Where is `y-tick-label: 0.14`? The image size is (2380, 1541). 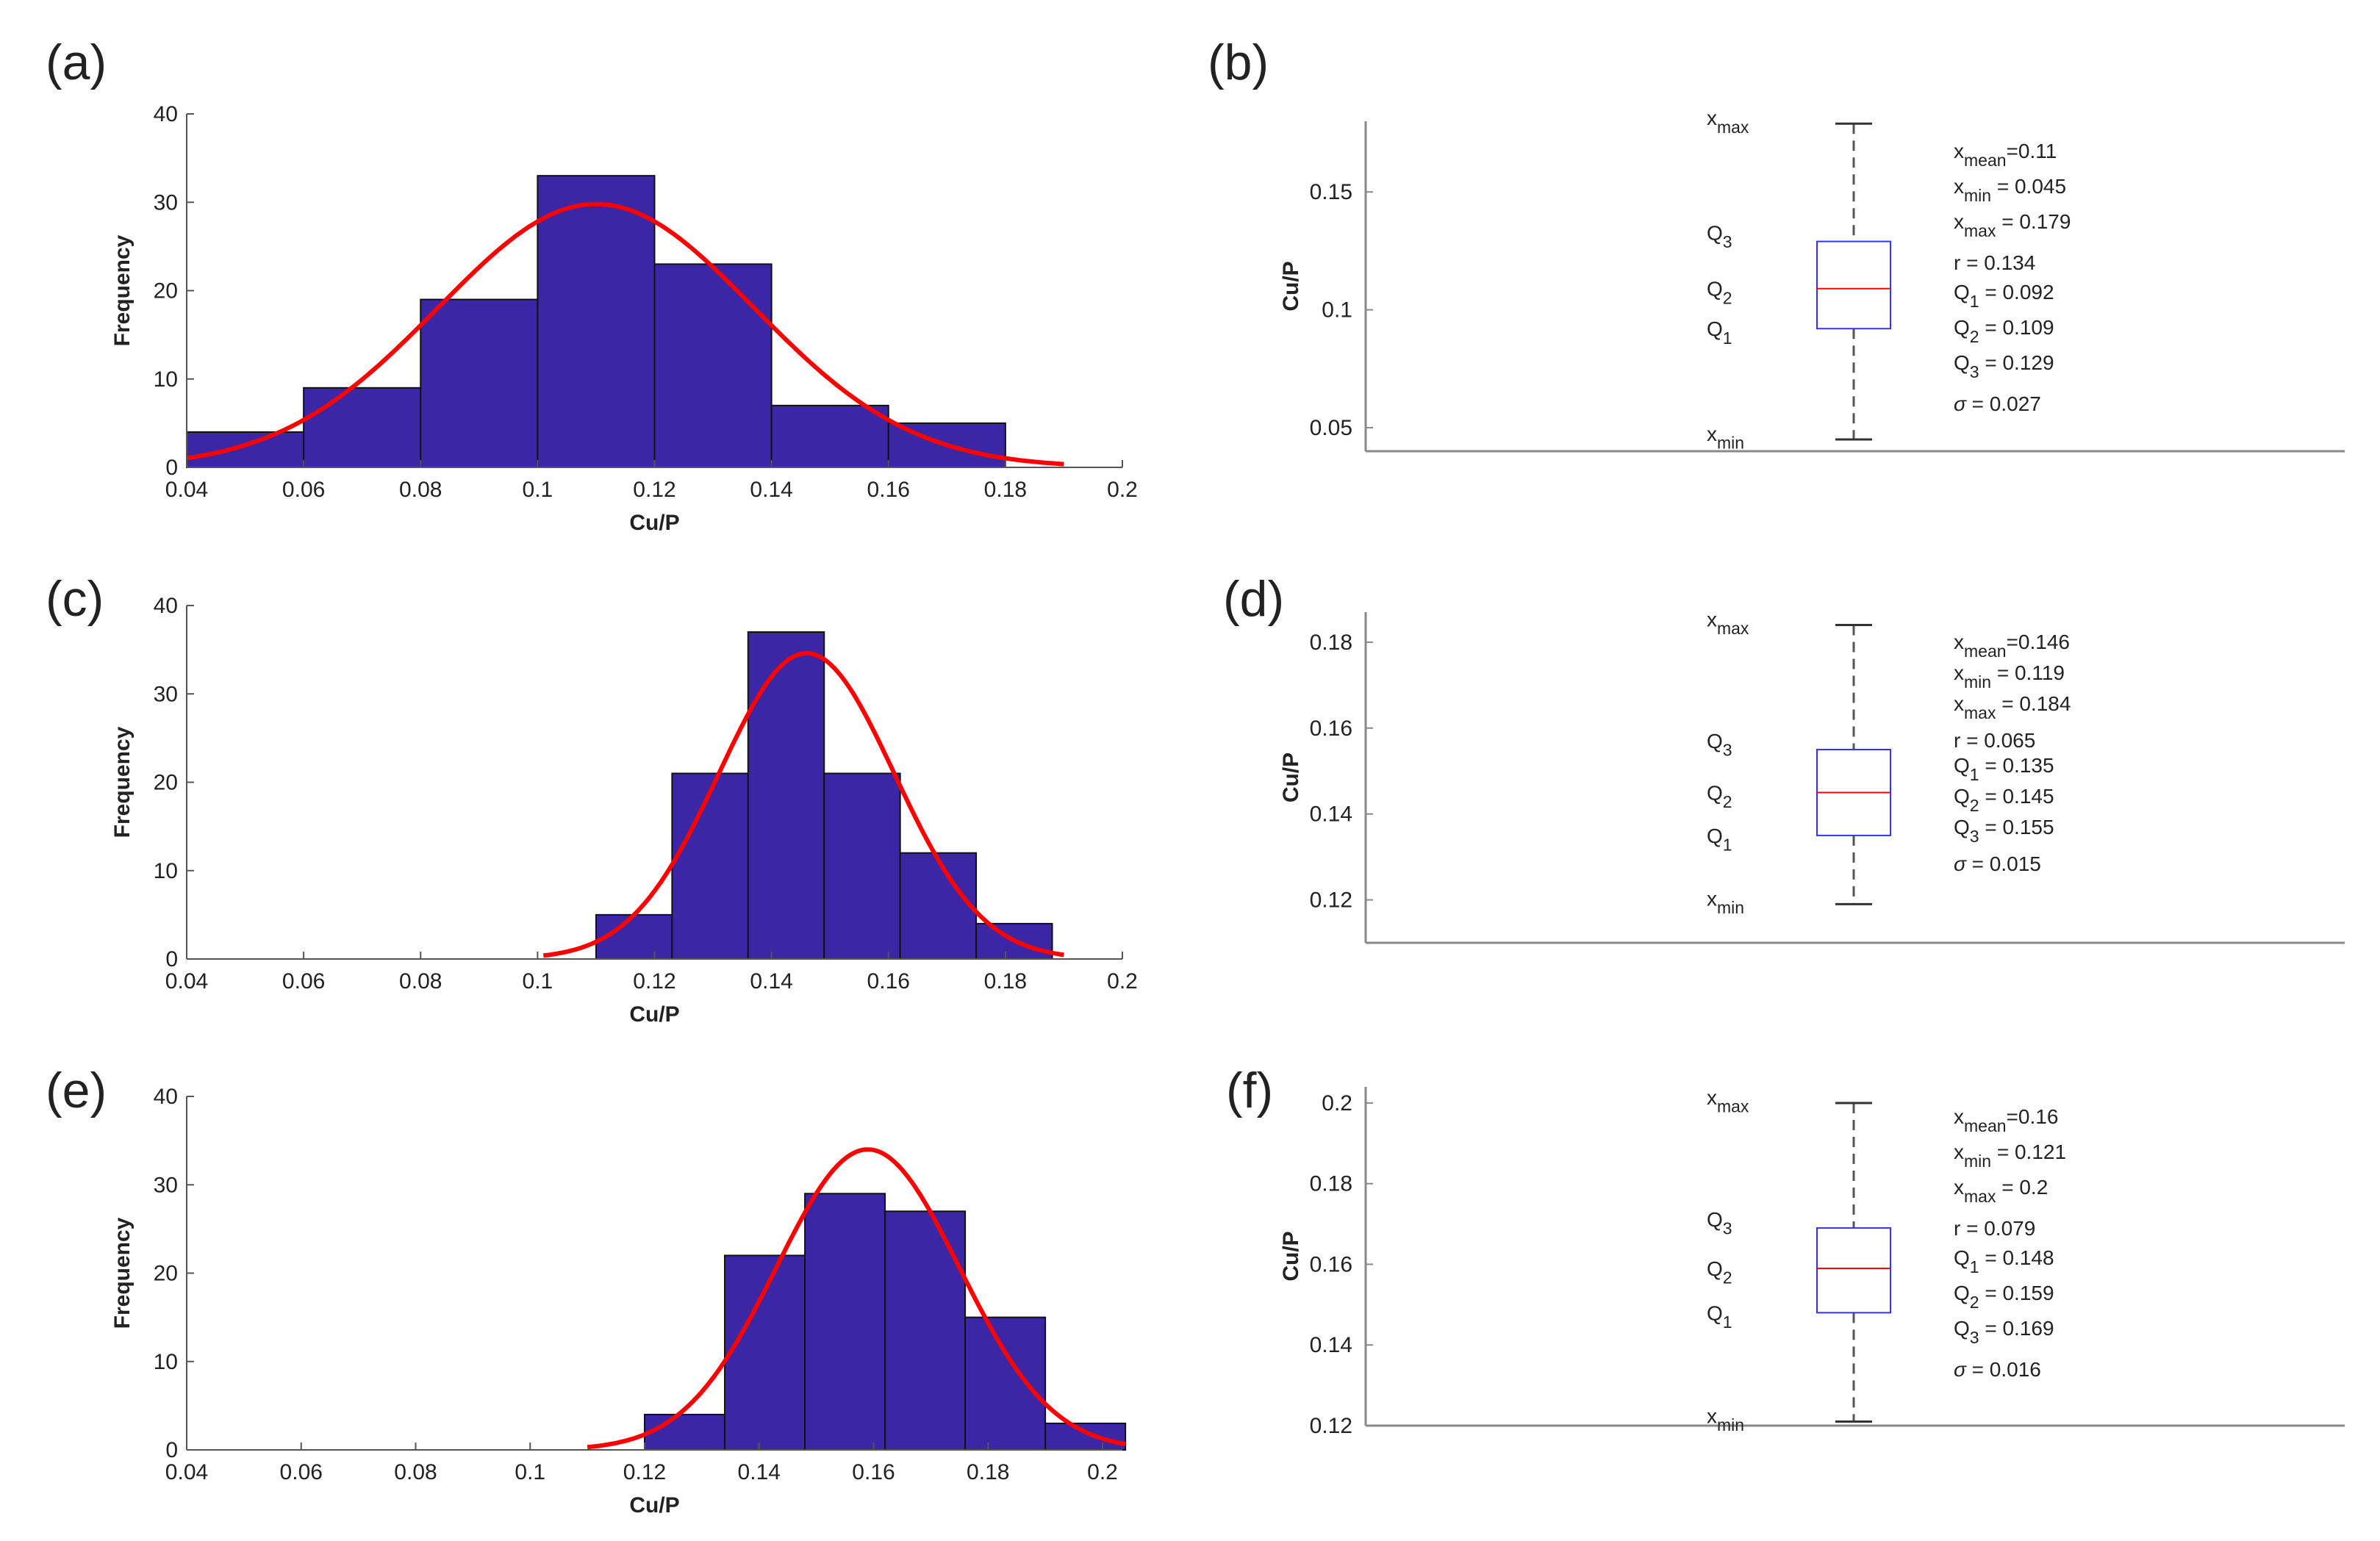 y-tick-label: 0.14 is located at coordinates (1331, 1345).